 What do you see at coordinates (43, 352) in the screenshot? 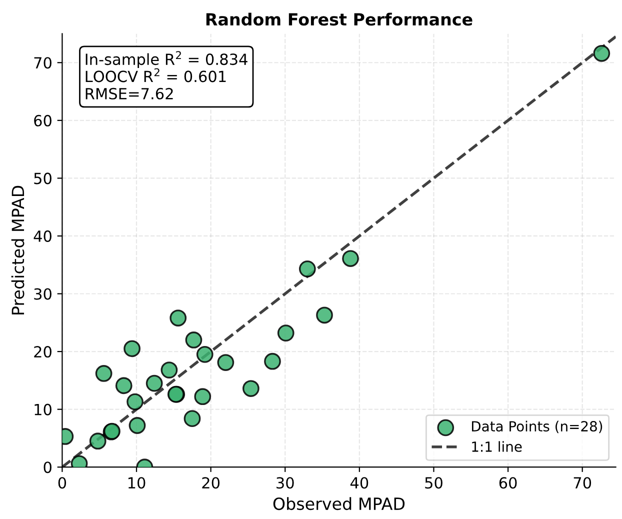
I see `y-tick-label: 20` at bounding box center [43, 352].